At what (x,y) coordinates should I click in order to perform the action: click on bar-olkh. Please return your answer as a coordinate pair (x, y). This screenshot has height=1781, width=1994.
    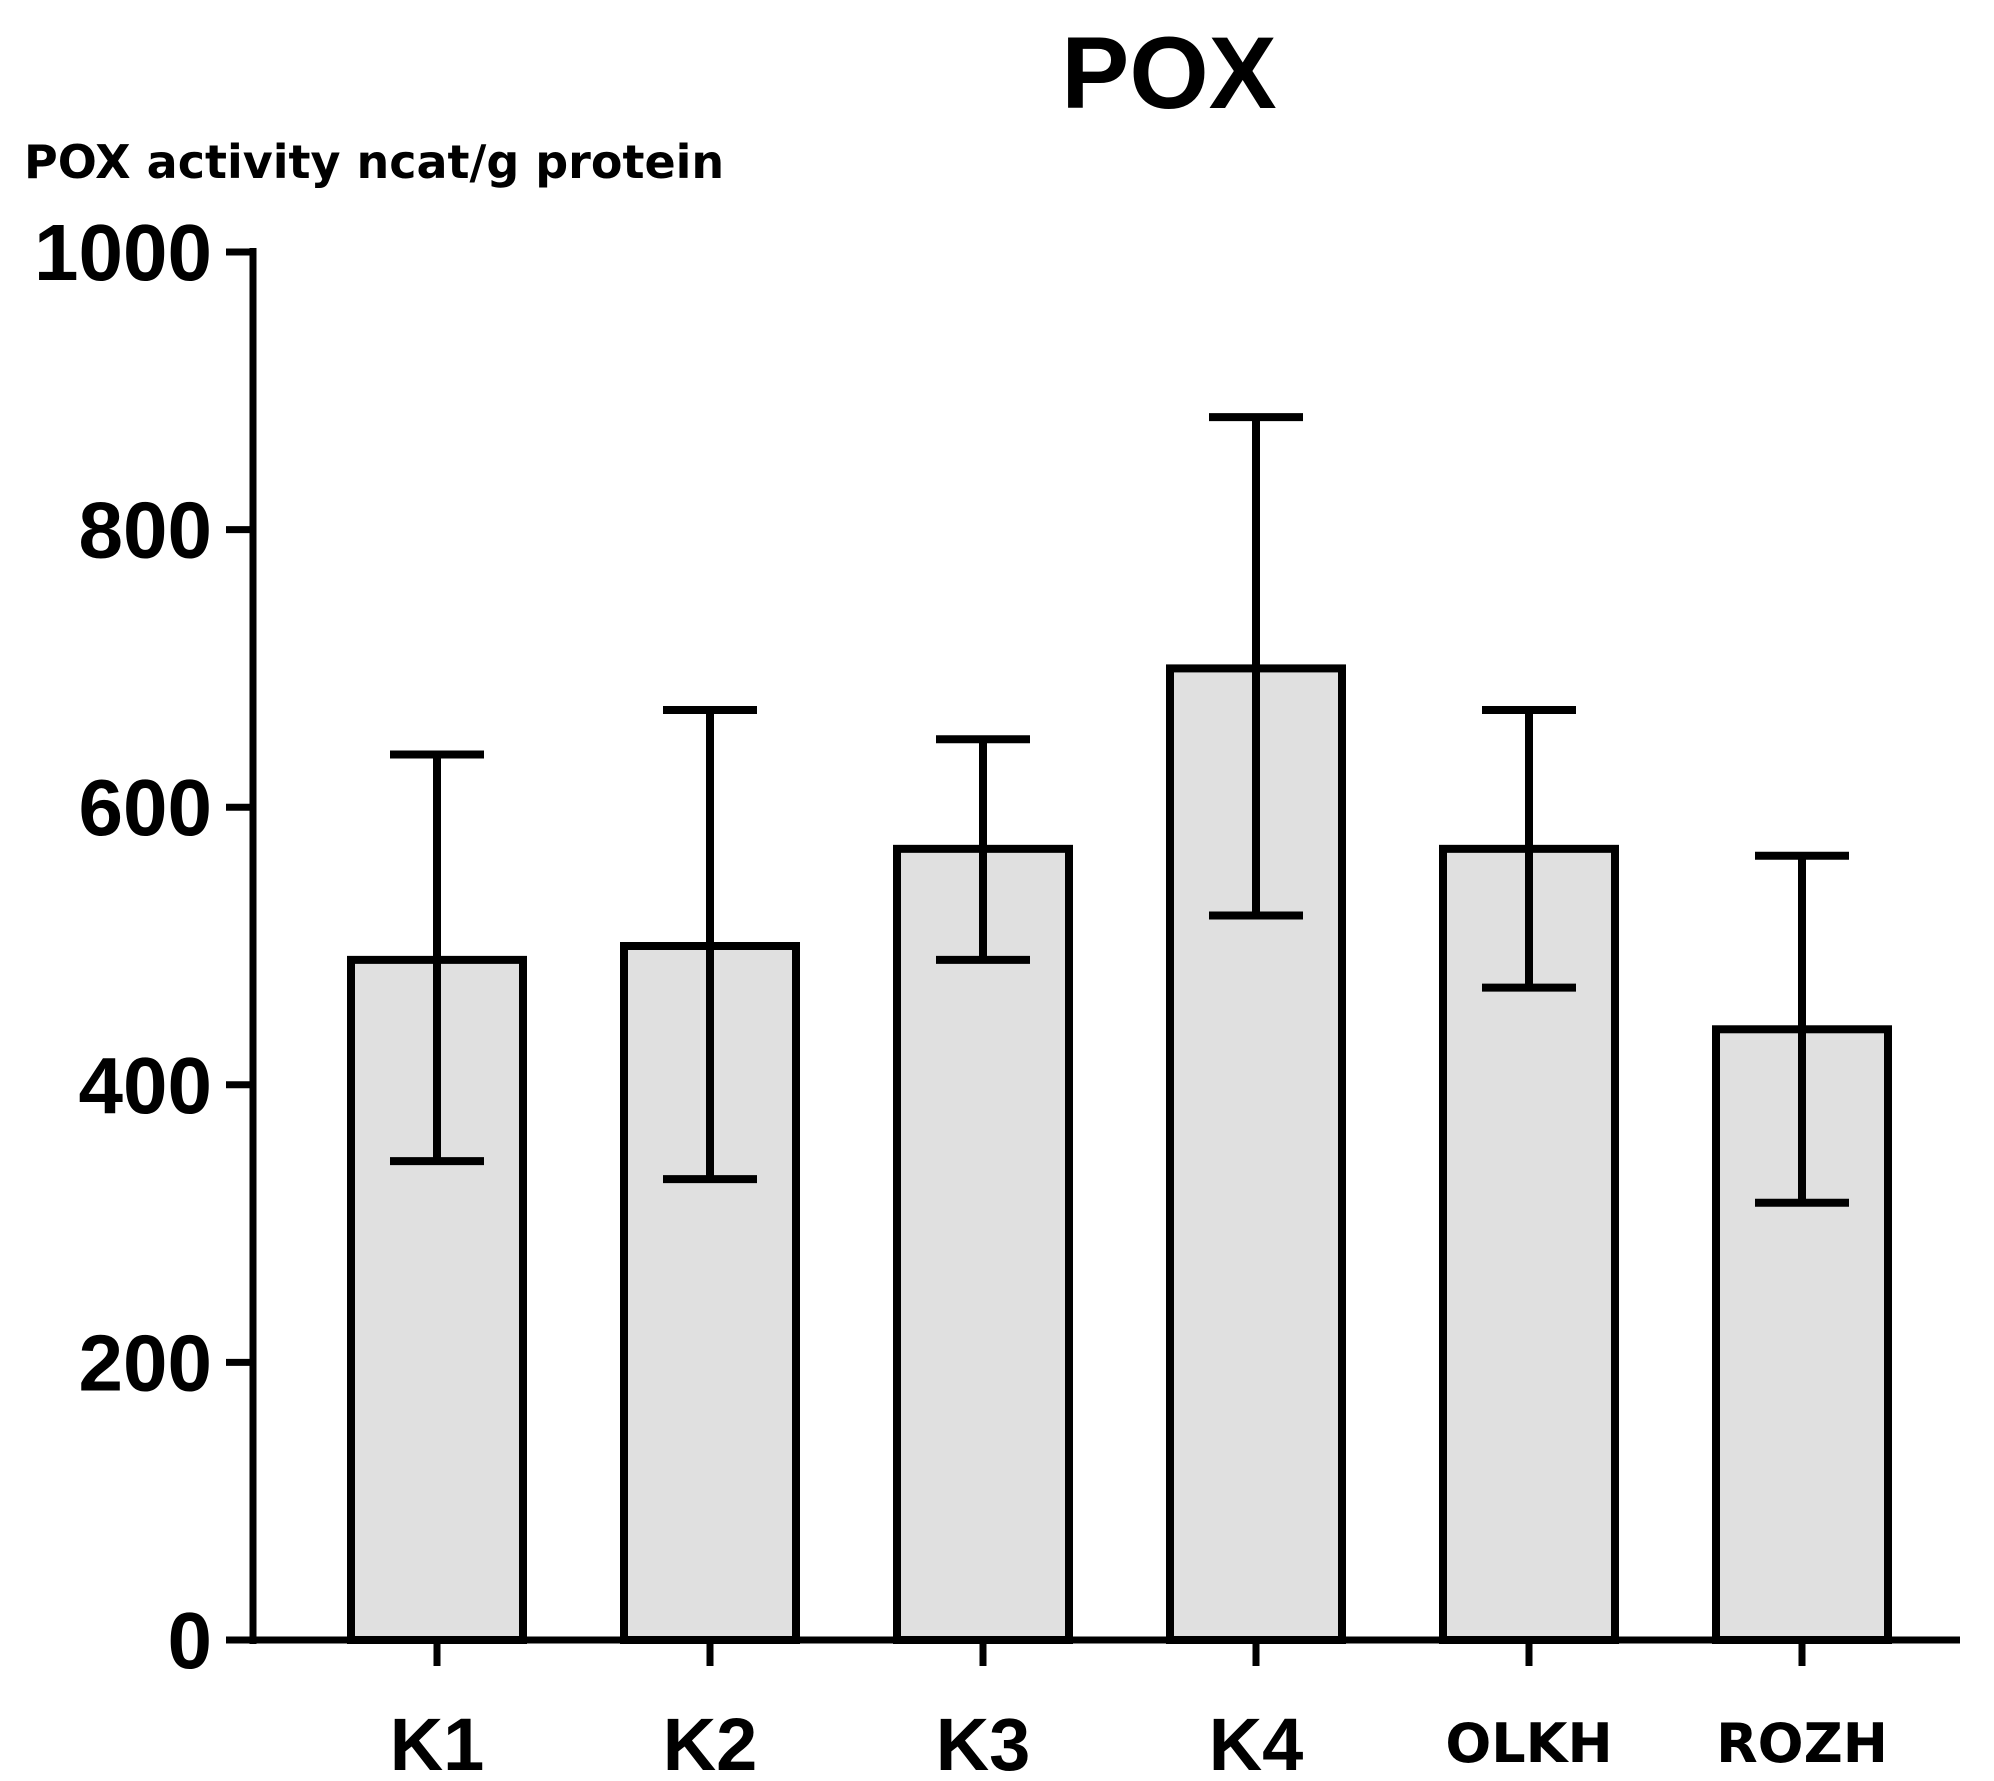
    Looking at the image, I should click on (1529, 1244).